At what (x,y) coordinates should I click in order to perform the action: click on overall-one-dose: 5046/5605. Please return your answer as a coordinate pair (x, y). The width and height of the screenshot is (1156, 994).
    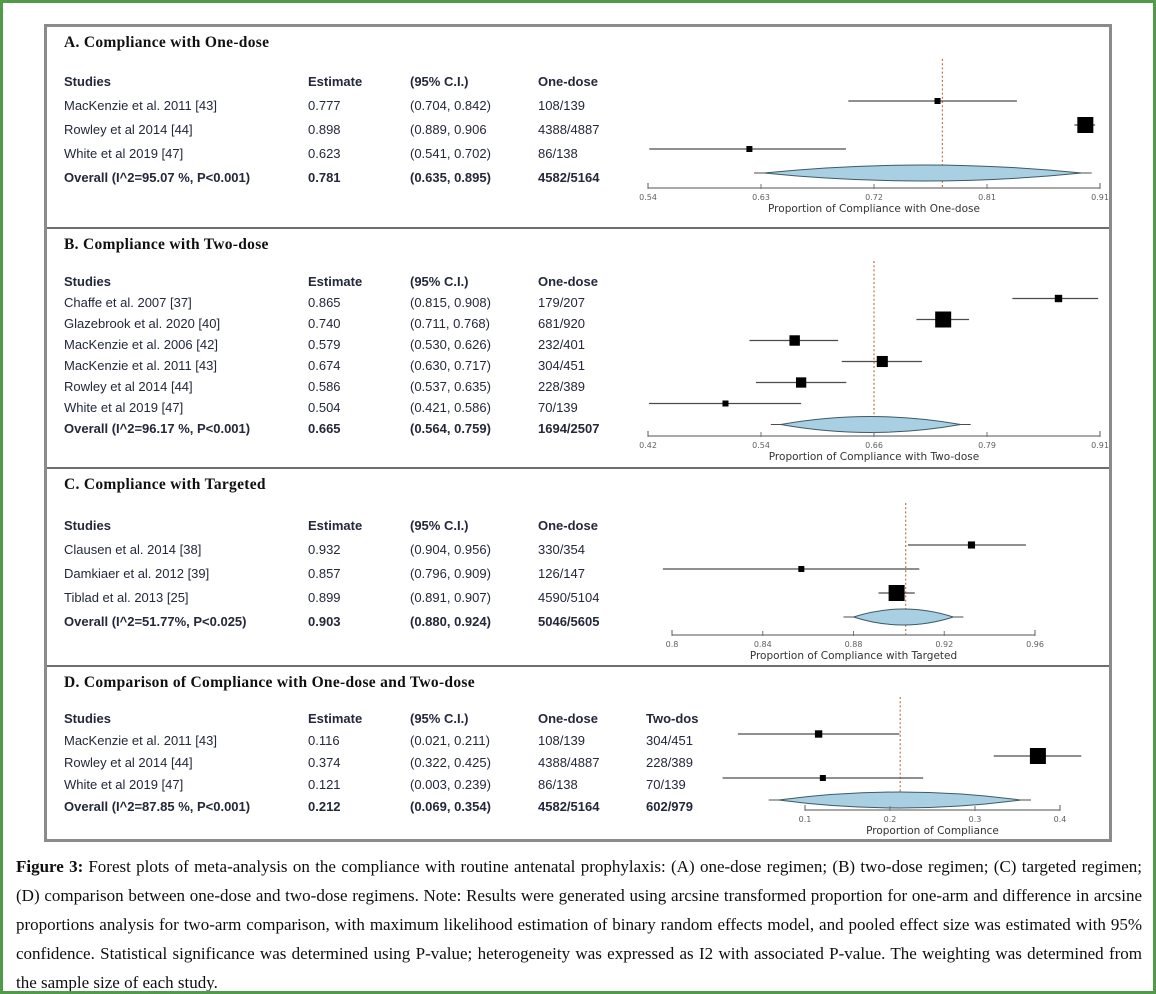
    Looking at the image, I should click on (569, 621).